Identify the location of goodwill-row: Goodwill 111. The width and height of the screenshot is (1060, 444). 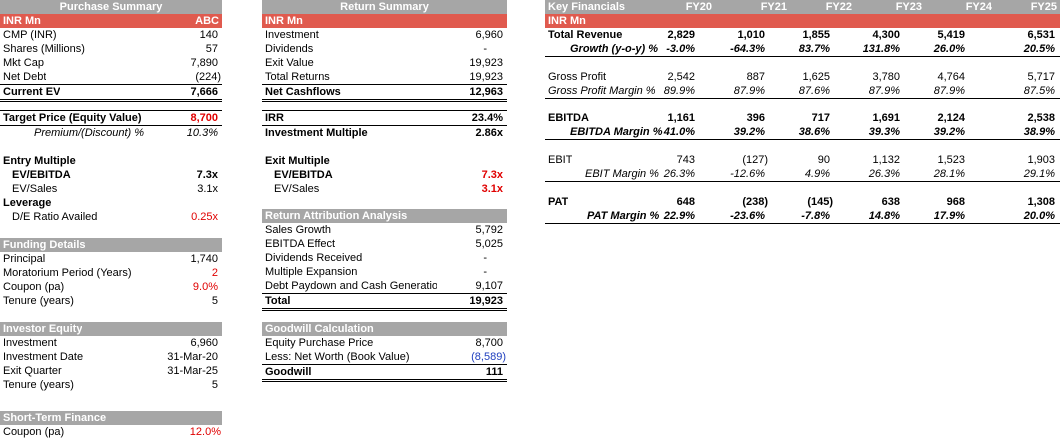
(384, 373).